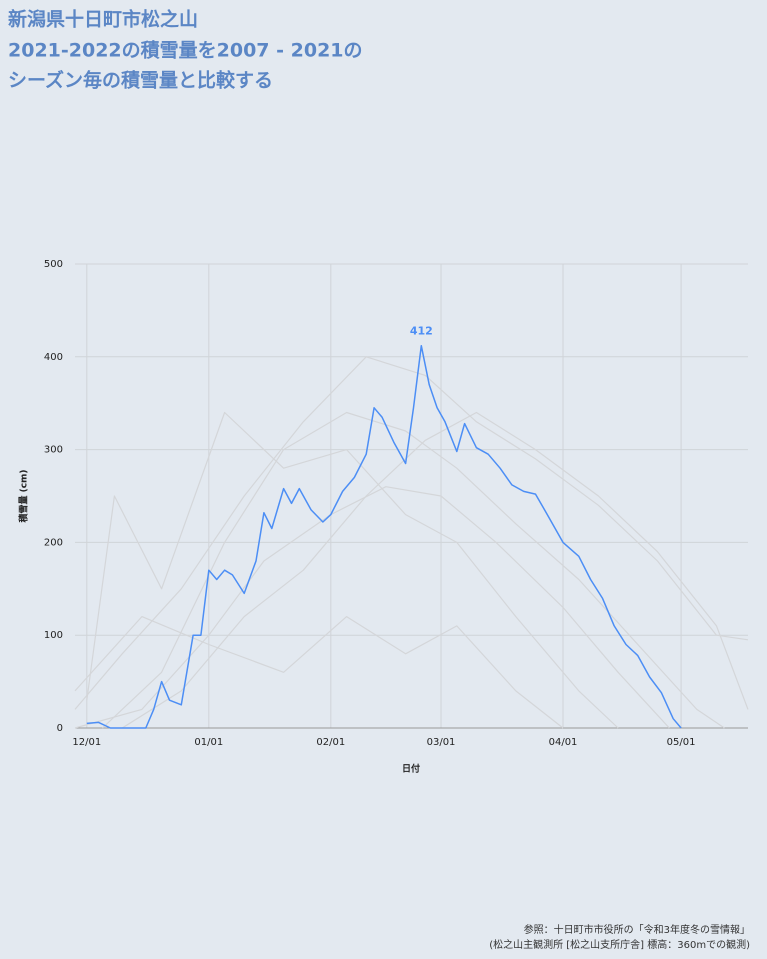  I want to click on y-tick-label: 300, so click(53, 450).